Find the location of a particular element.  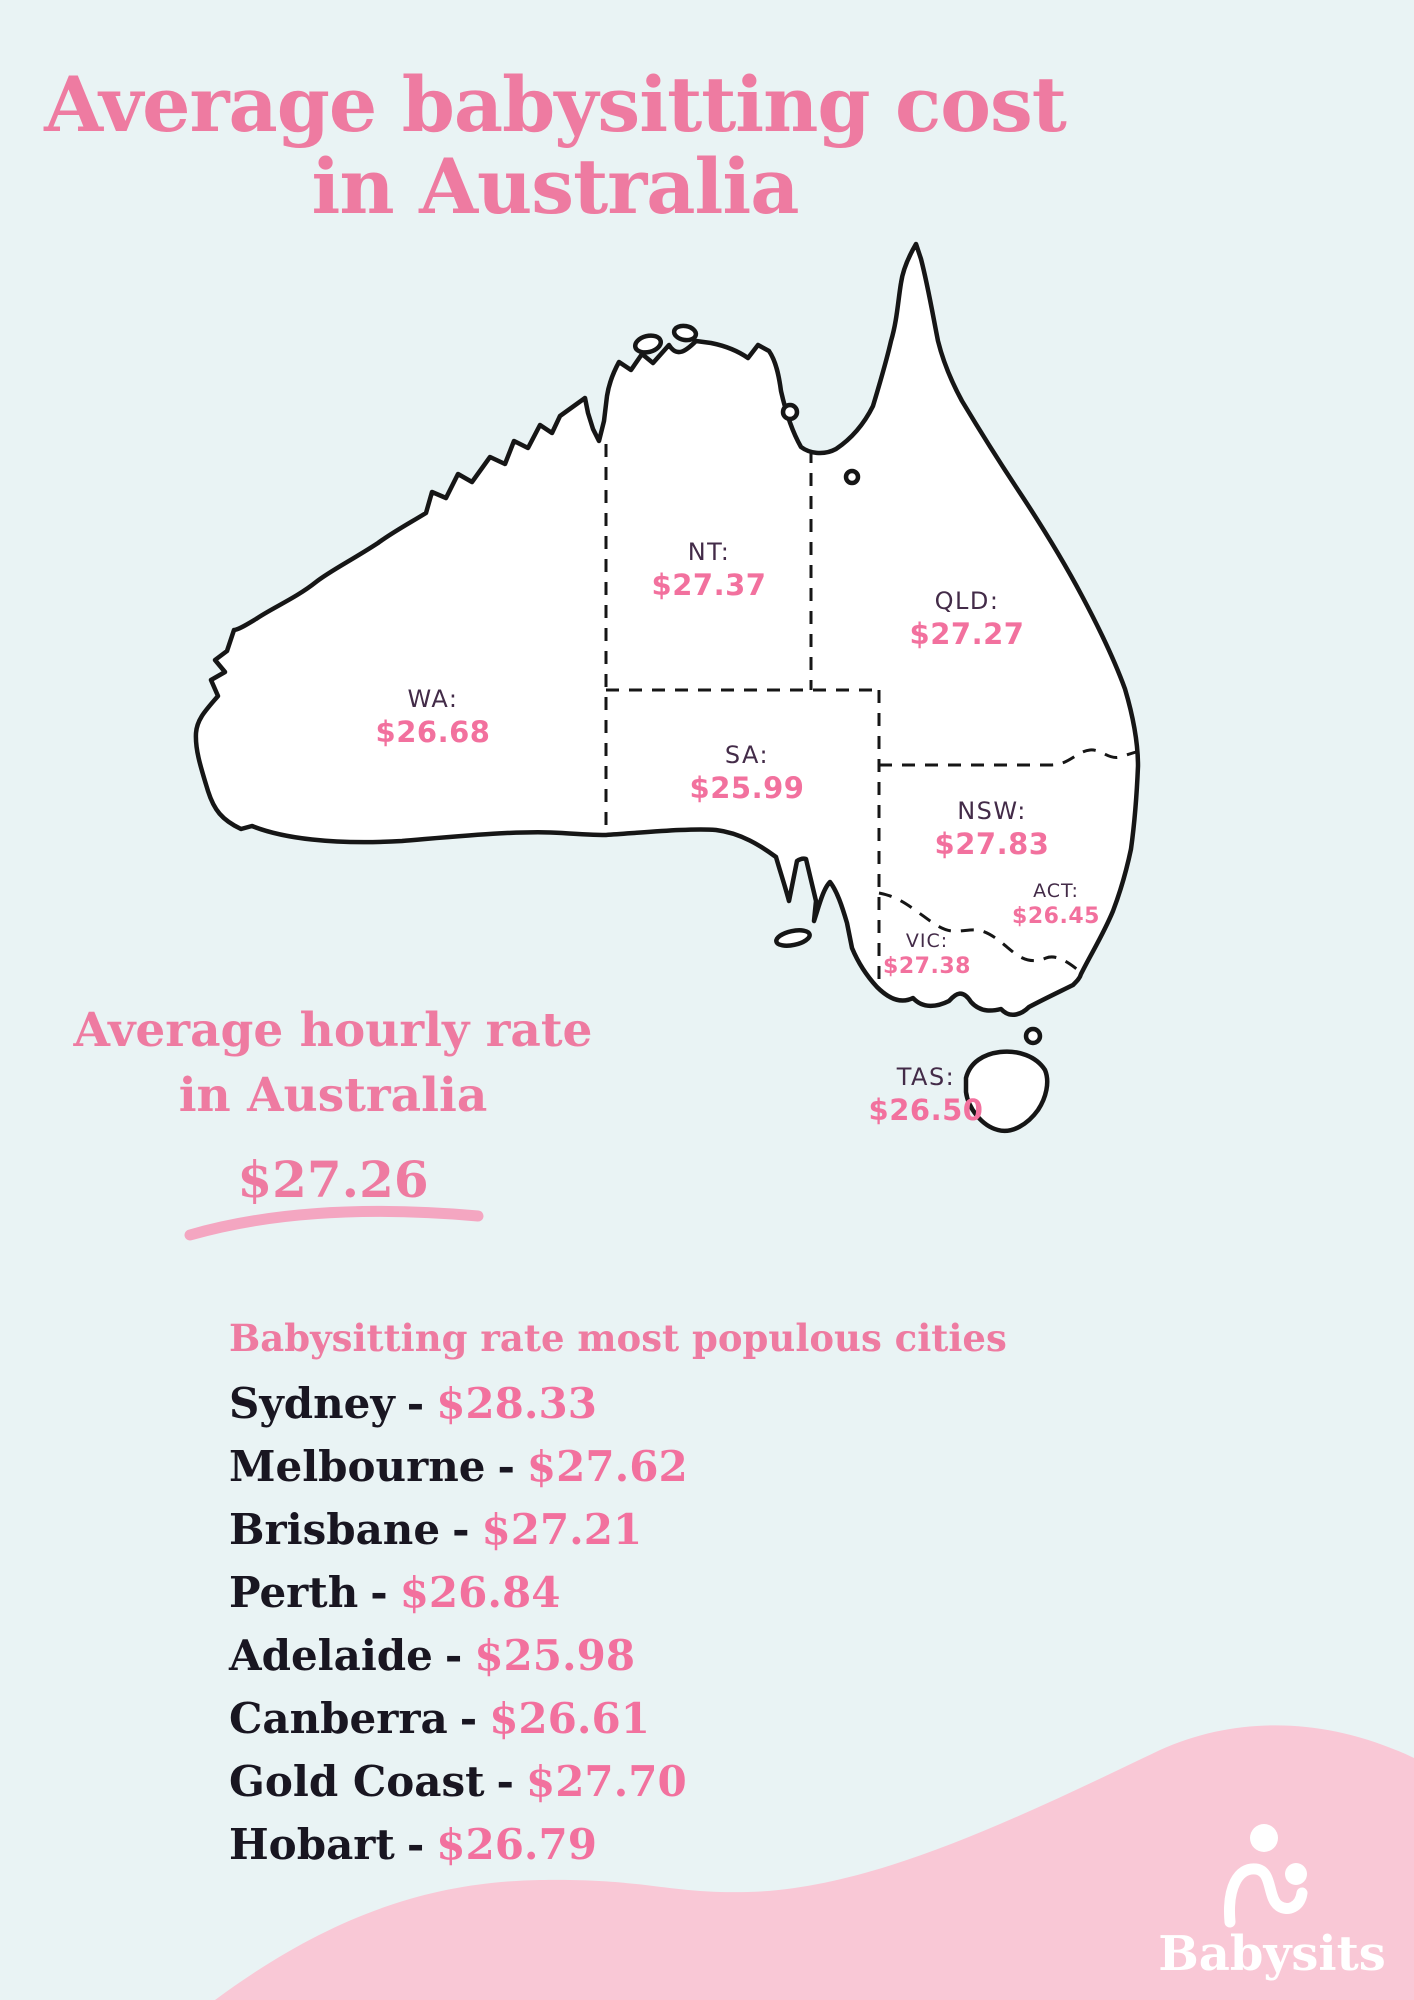

state-abbr: VIC: is located at coordinates (927, 941).